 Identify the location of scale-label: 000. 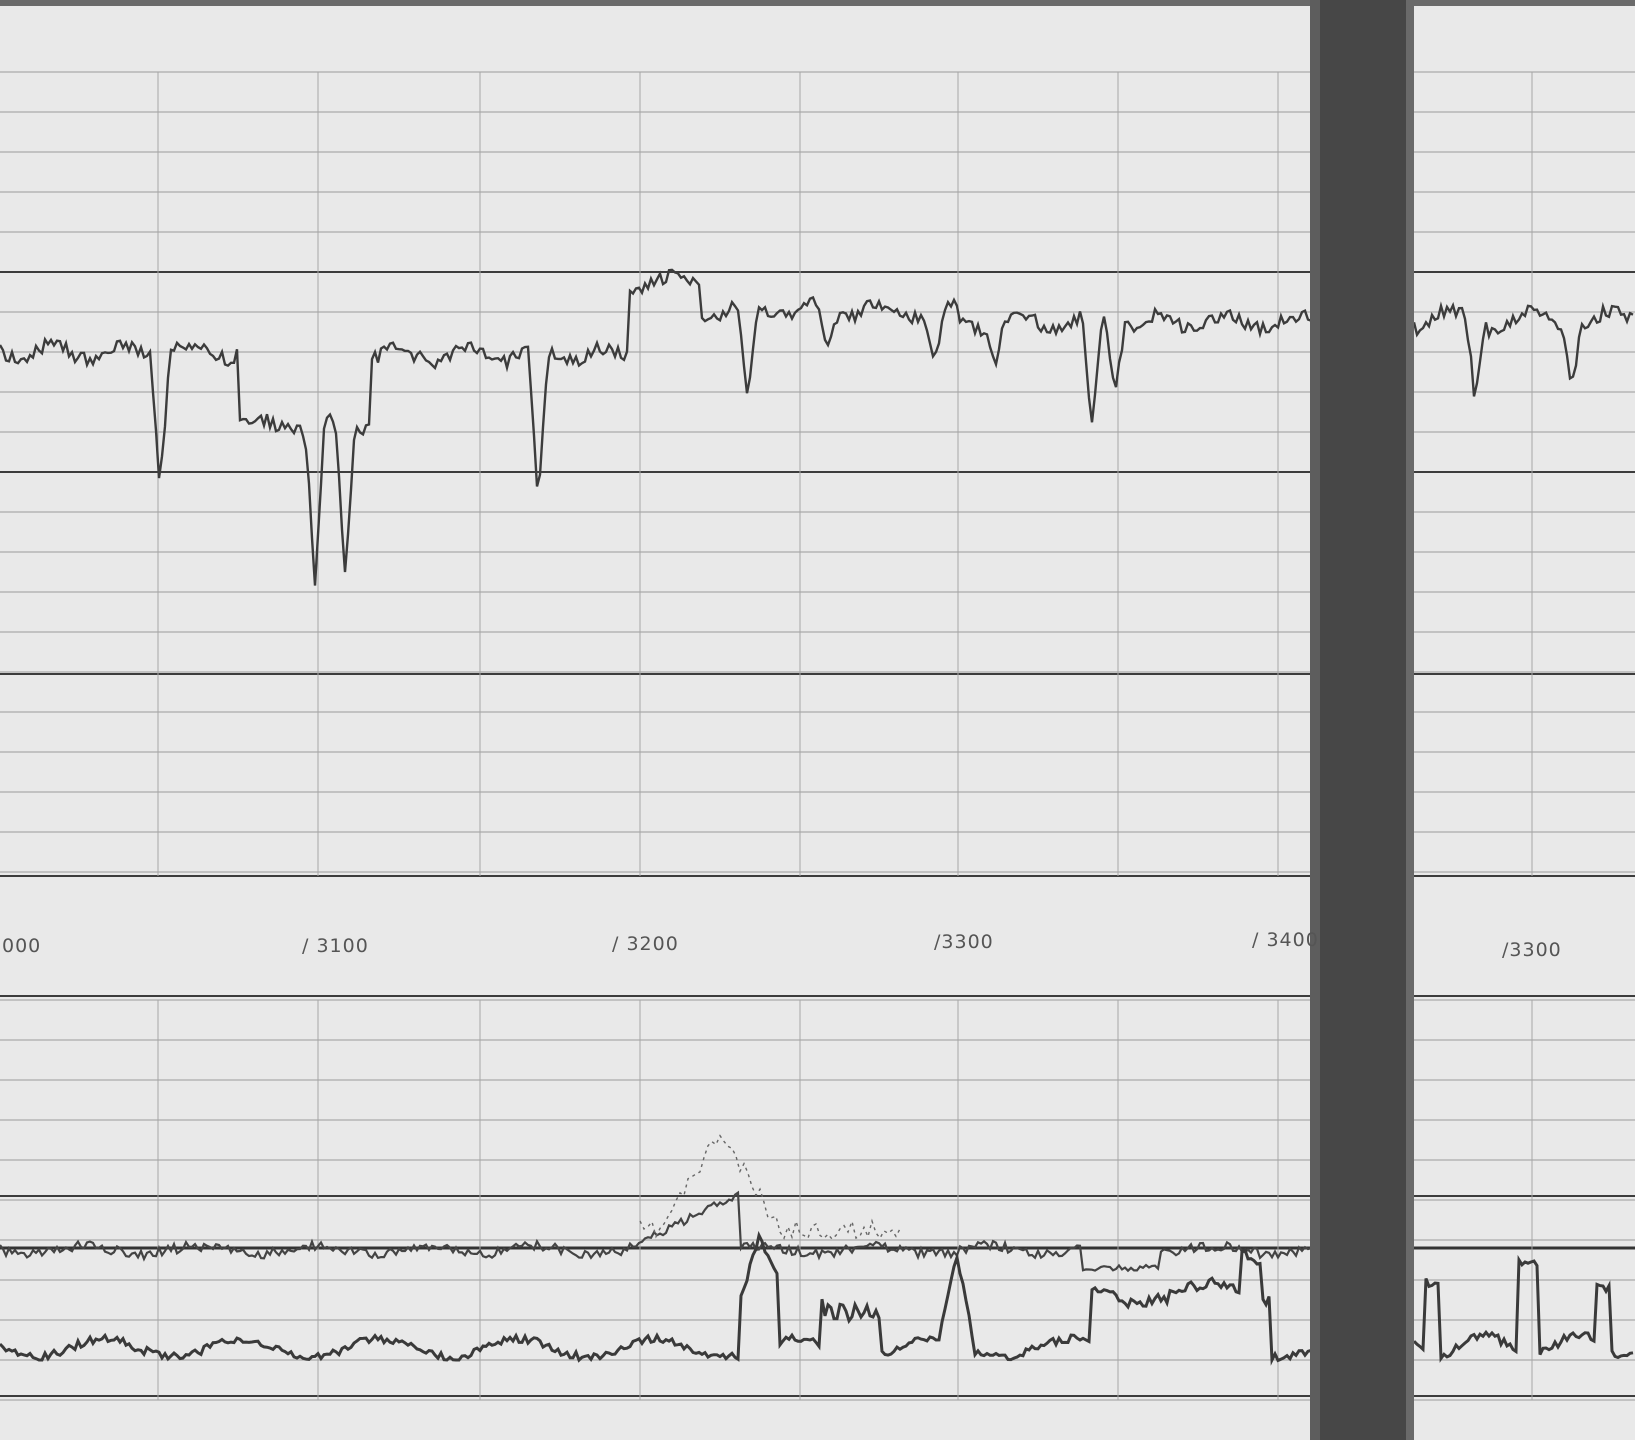
(21, 946).